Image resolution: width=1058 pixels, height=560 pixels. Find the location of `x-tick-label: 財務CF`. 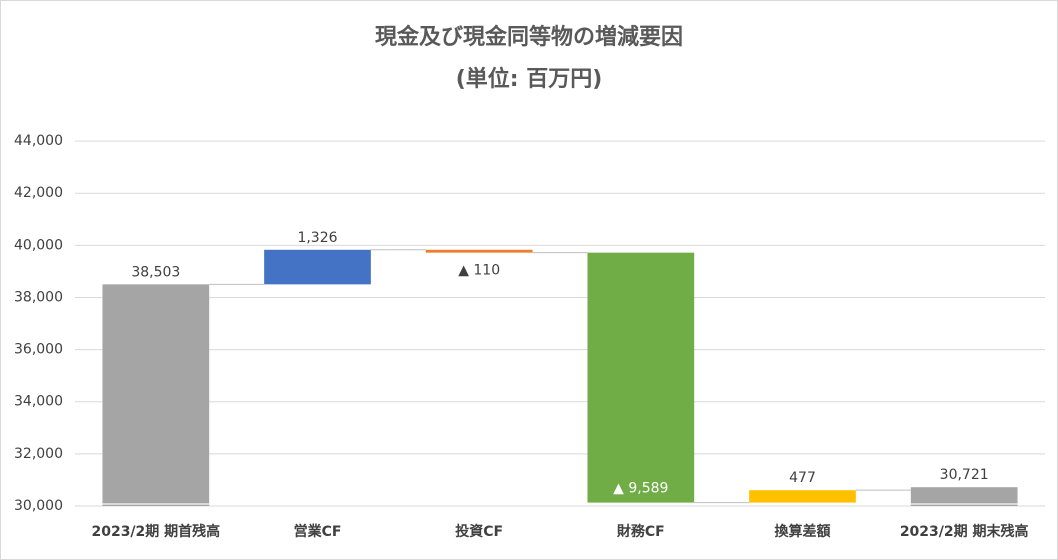

x-tick-label: 財務CF is located at coordinates (640, 531).